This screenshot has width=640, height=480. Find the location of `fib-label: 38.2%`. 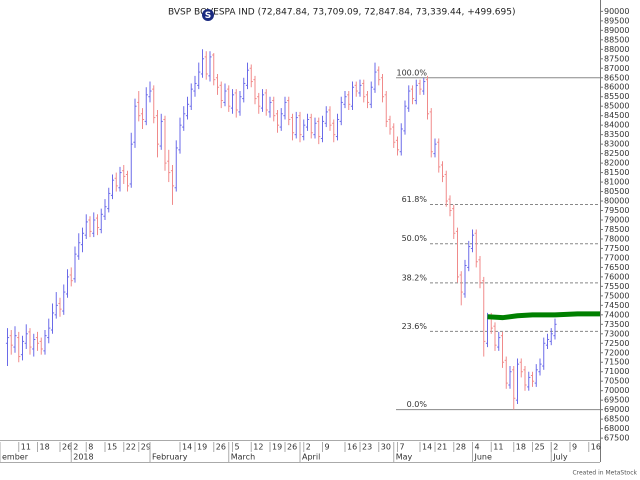

fib-label: 38.2% is located at coordinates (415, 277).